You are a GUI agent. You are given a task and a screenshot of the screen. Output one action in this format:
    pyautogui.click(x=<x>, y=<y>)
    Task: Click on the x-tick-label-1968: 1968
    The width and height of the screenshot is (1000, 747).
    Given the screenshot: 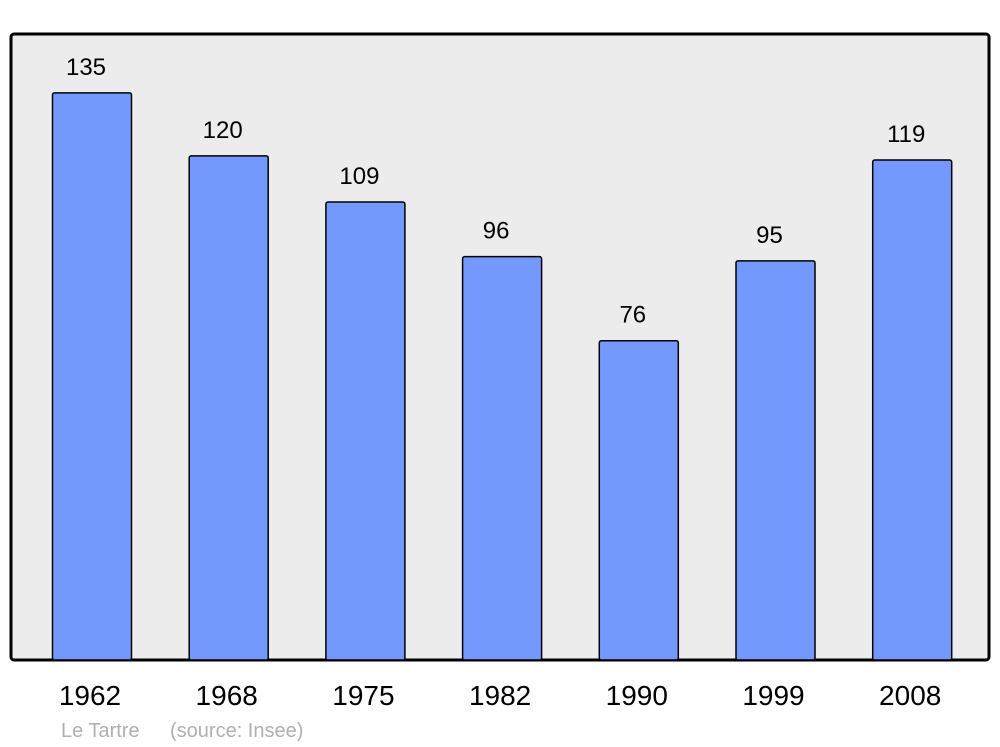 What is the action you would take?
    pyautogui.click(x=227, y=695)
    